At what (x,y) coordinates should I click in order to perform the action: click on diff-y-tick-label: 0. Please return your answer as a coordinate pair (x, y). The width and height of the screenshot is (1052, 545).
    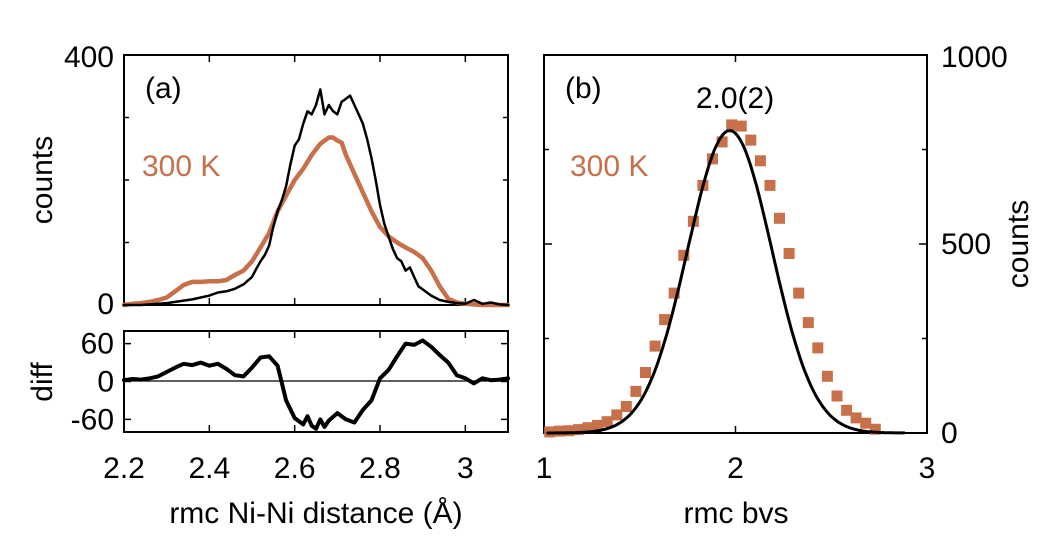
    Looking at the image, I should click on (105, 382).